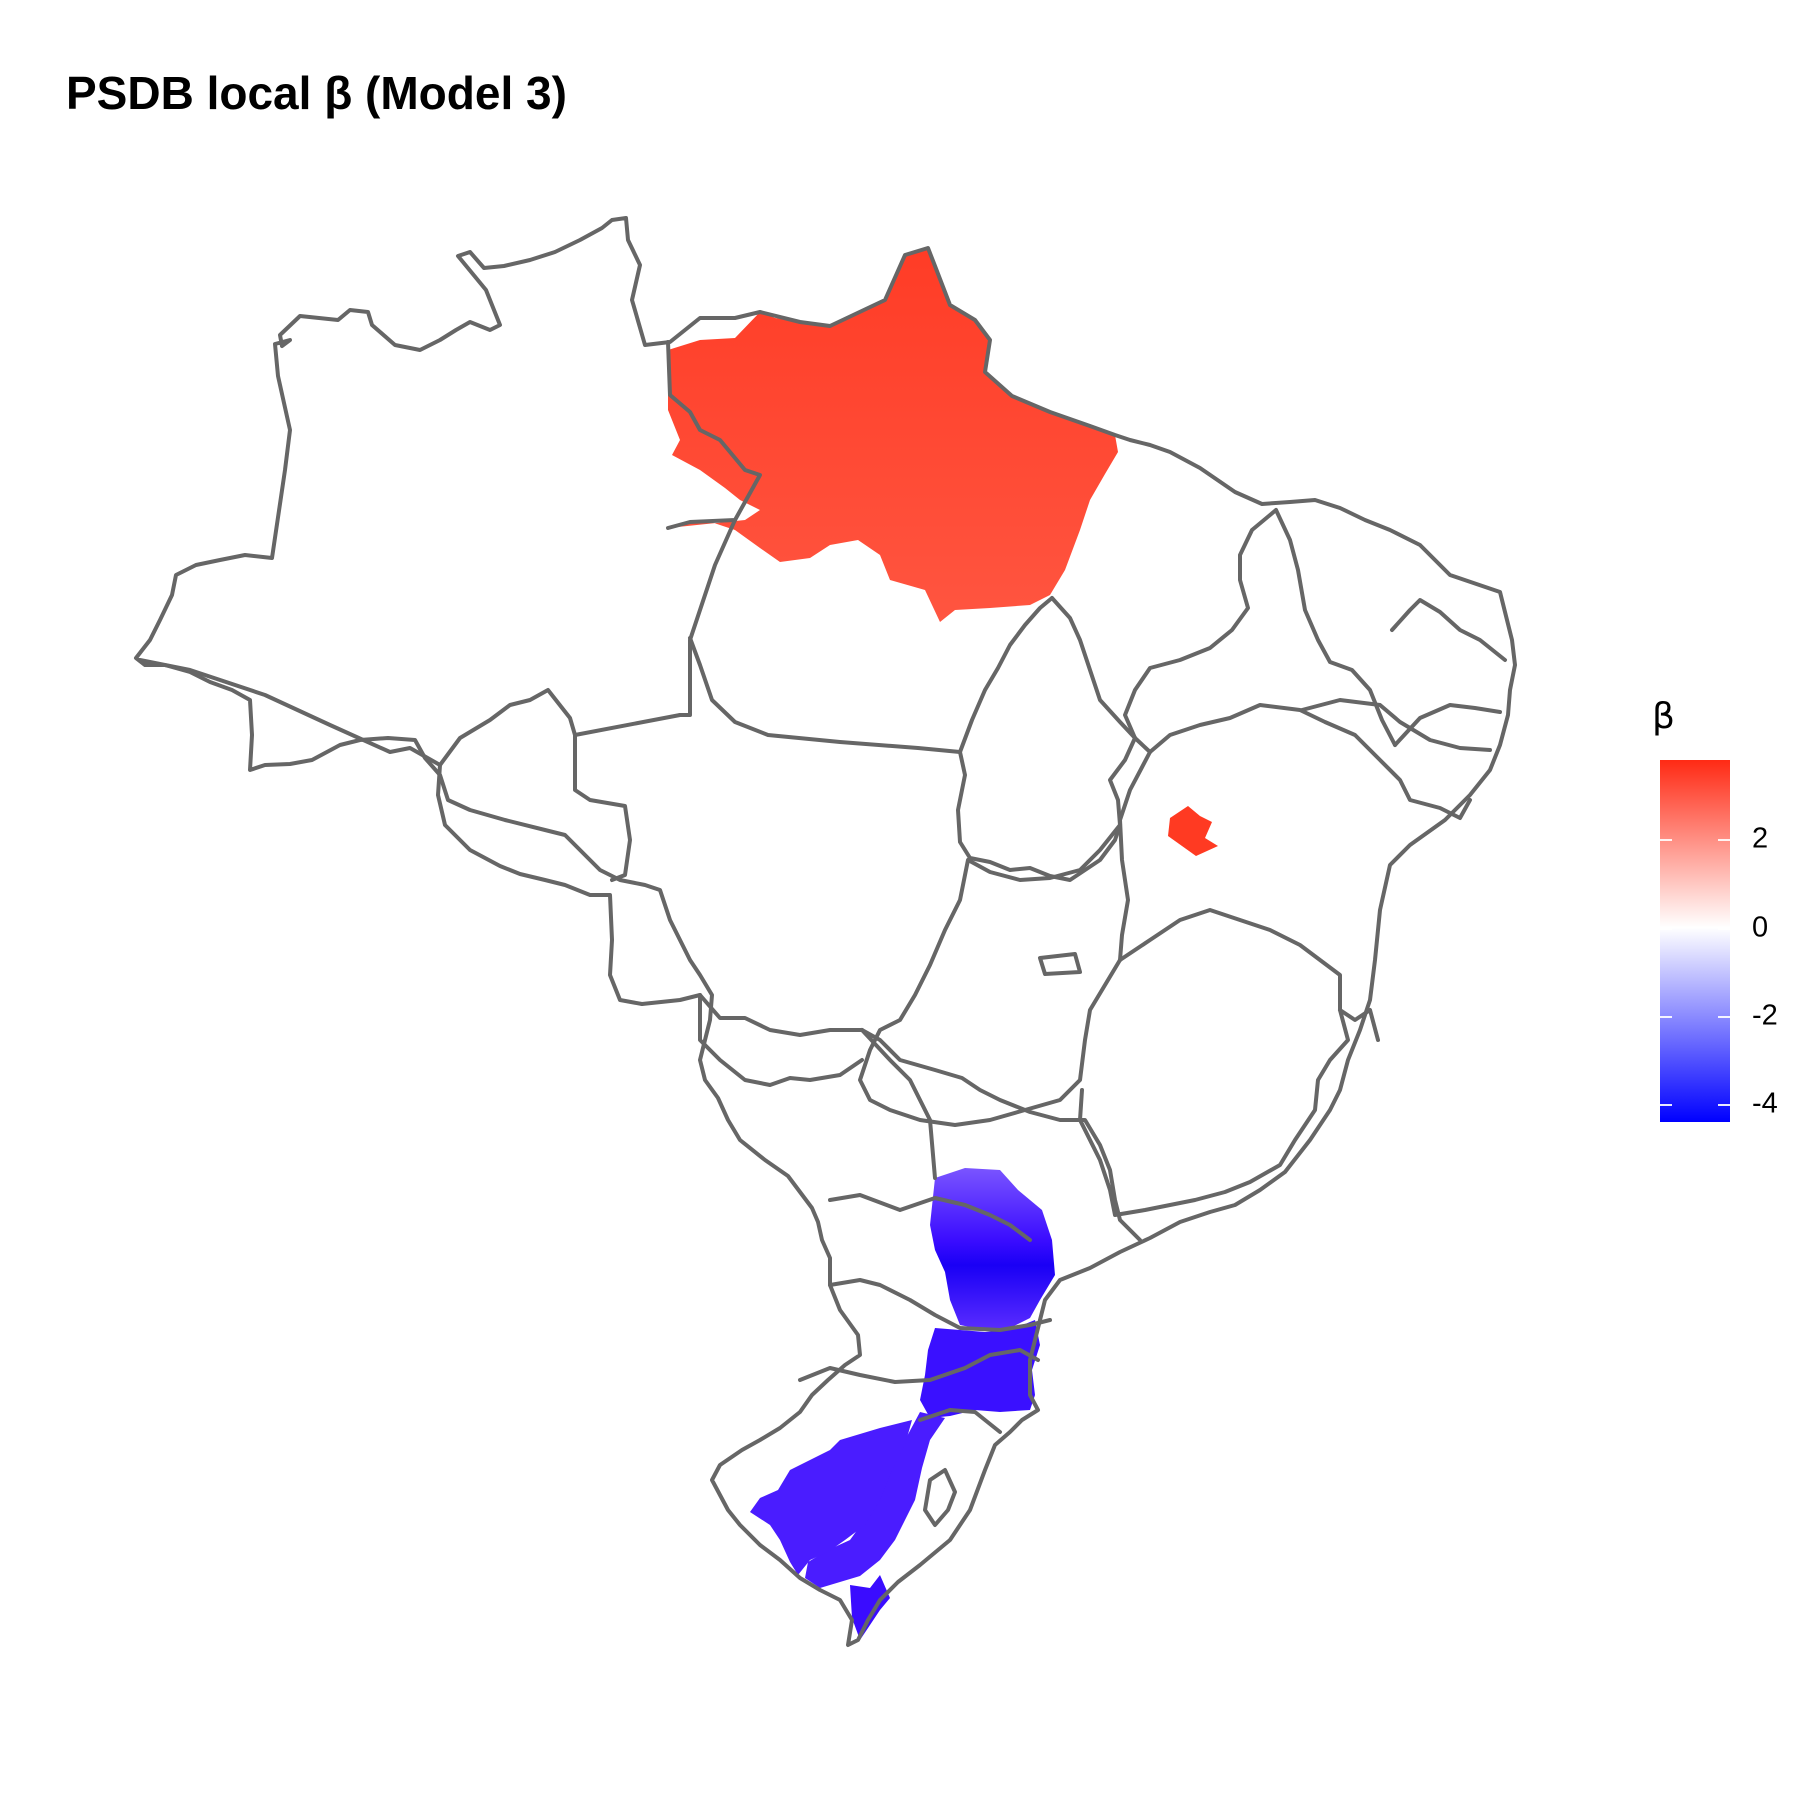 The height and width of the screenshot is (1800, 1800). I want to click on border-para-south, so click(871, 675).